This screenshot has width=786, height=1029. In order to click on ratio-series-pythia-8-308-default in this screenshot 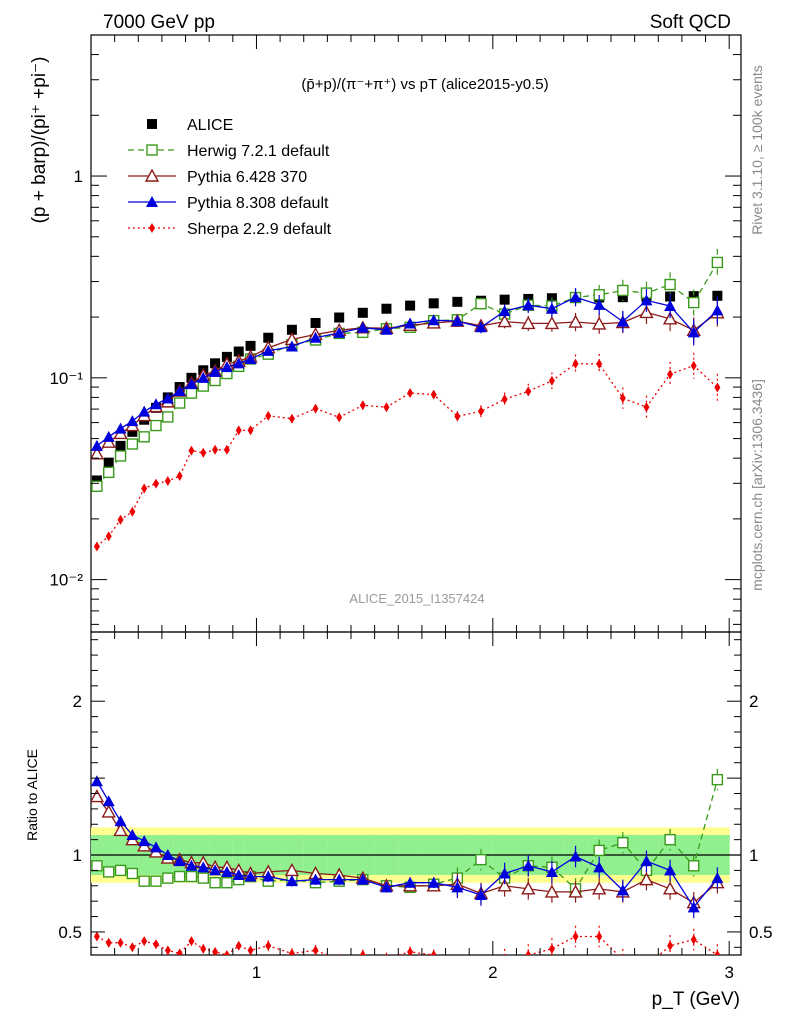, I will do `click(407, 847)`.